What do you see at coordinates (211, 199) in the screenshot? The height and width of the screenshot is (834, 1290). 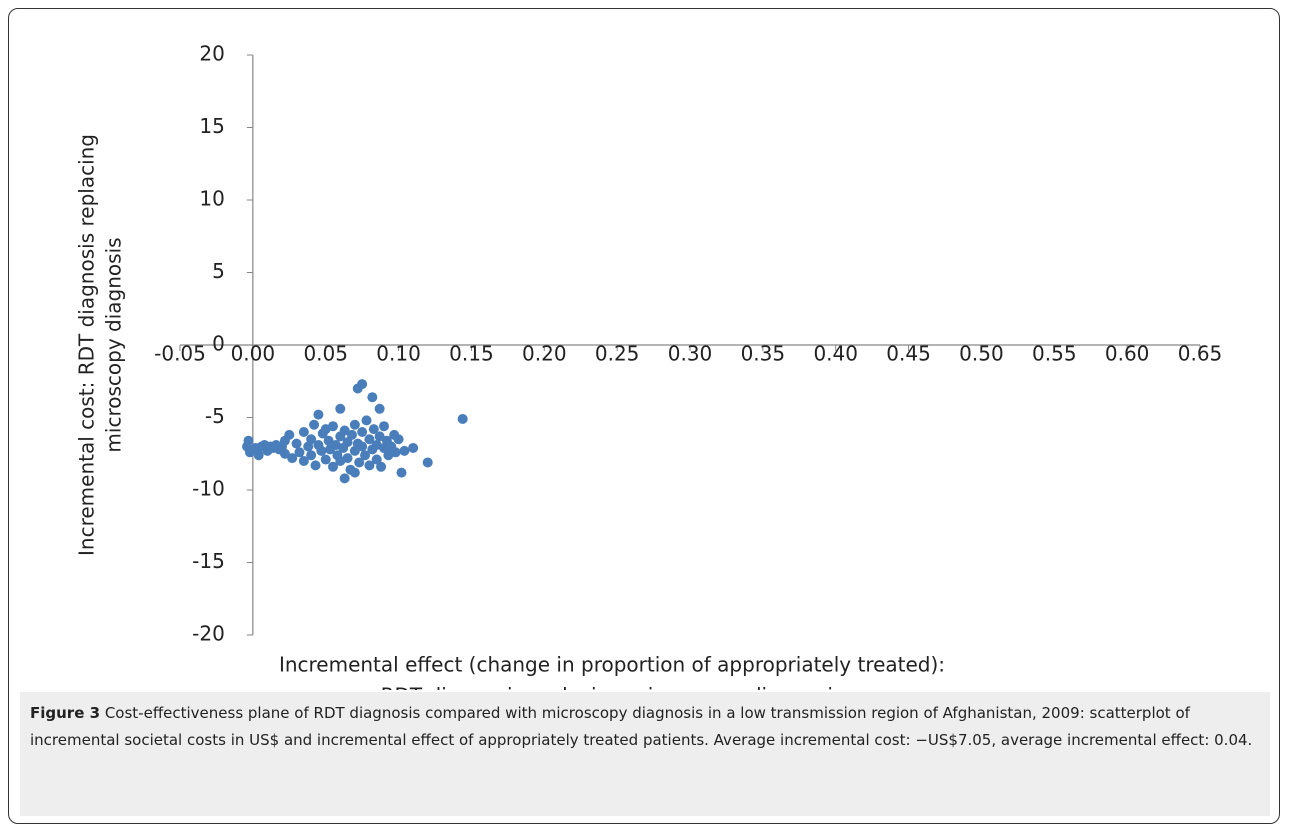 I see `y-tick-label: 10` at bounding box center [211, 199].